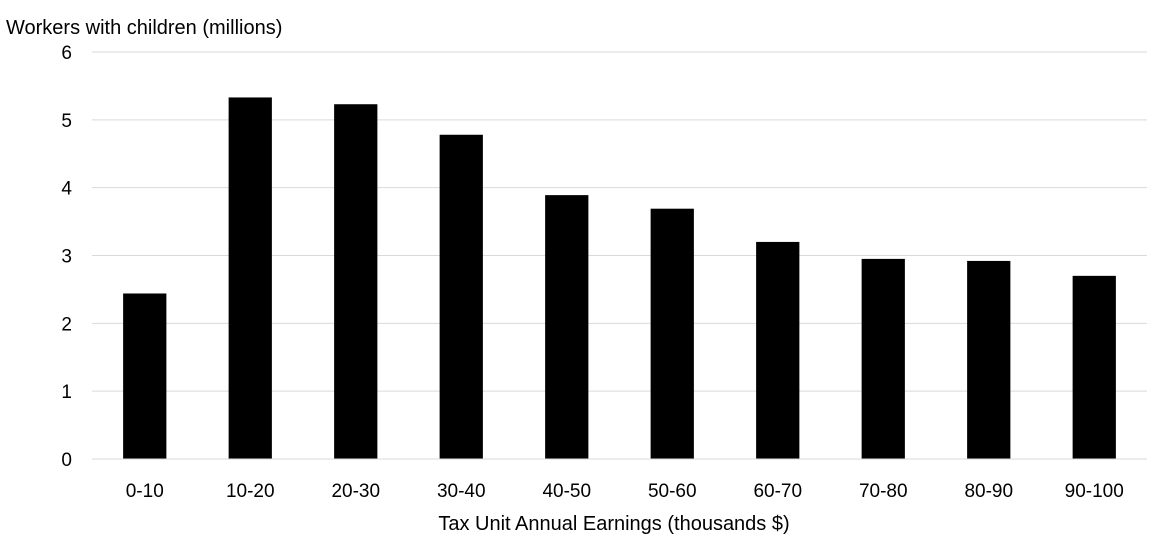 The height and width of the screenshot is (535, 1149). I want to click on y-axis-title: Workers with children (millions), so click(144, 28).